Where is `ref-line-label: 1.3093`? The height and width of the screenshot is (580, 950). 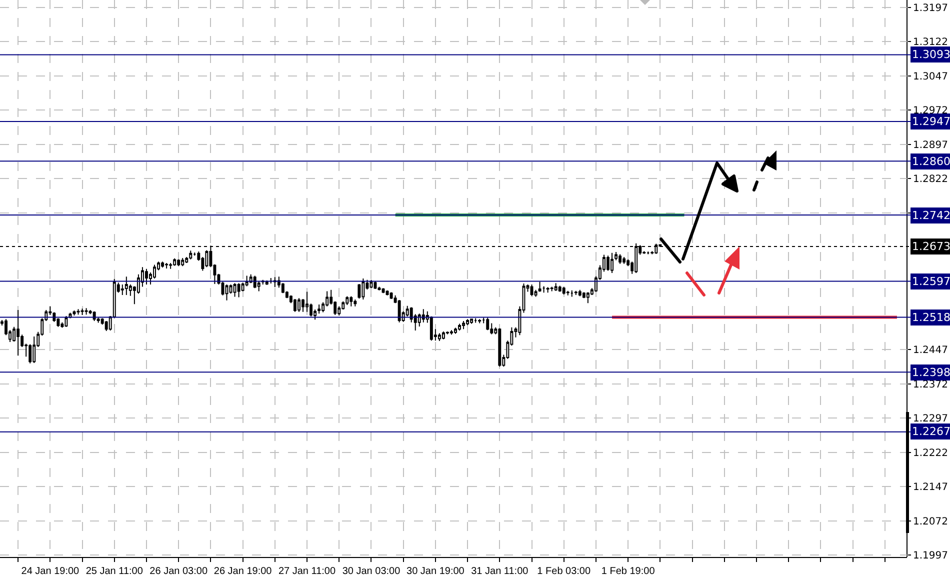
ref-line-label: 1.3093 is located at coordinates (931, 54).